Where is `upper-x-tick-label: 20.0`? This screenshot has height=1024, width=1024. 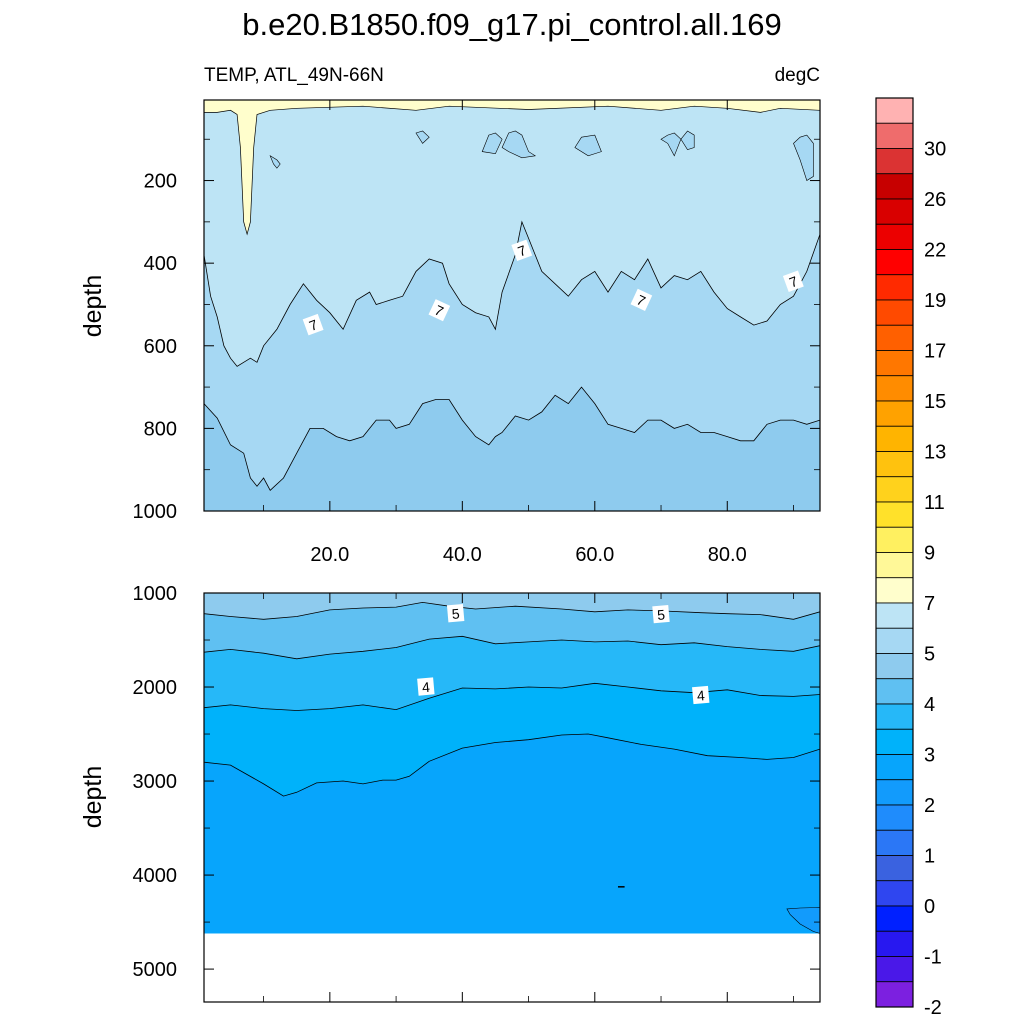
upper-x-tick-label: 20.0 is located at coordinates (329, 555).